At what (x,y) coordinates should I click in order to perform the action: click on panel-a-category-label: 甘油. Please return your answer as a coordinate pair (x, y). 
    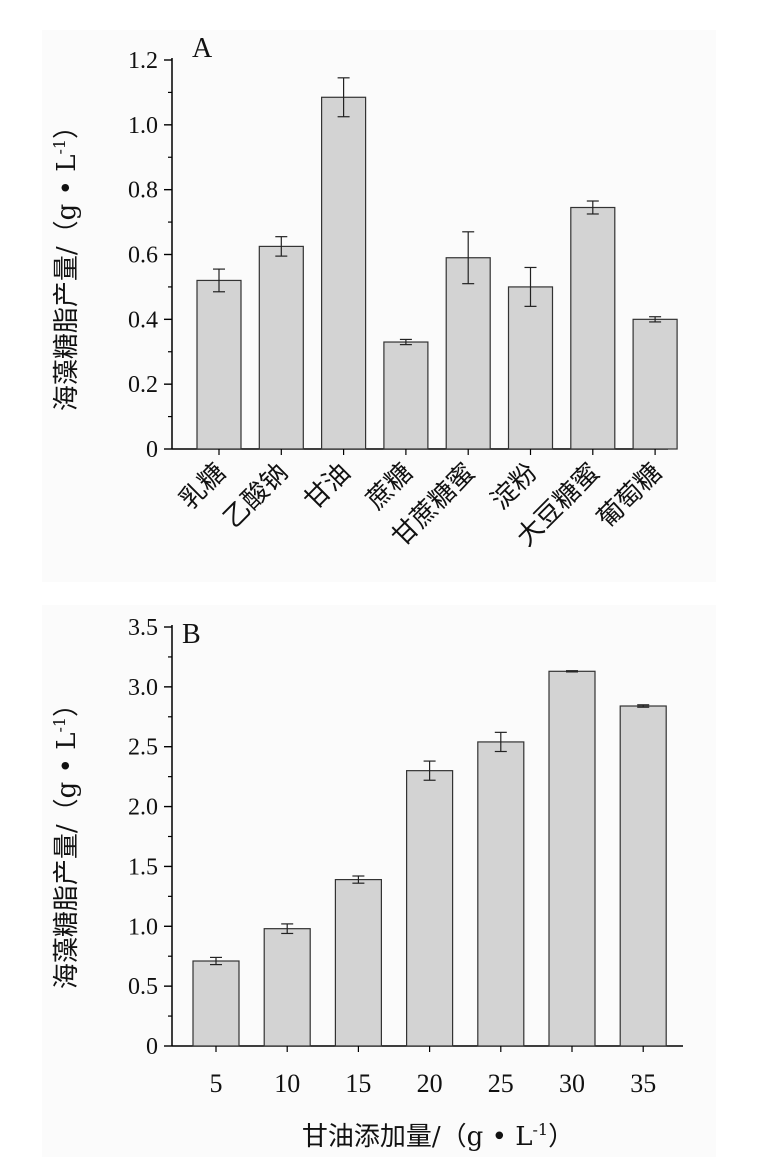
    Looking at the image, I should click on (328, 487).